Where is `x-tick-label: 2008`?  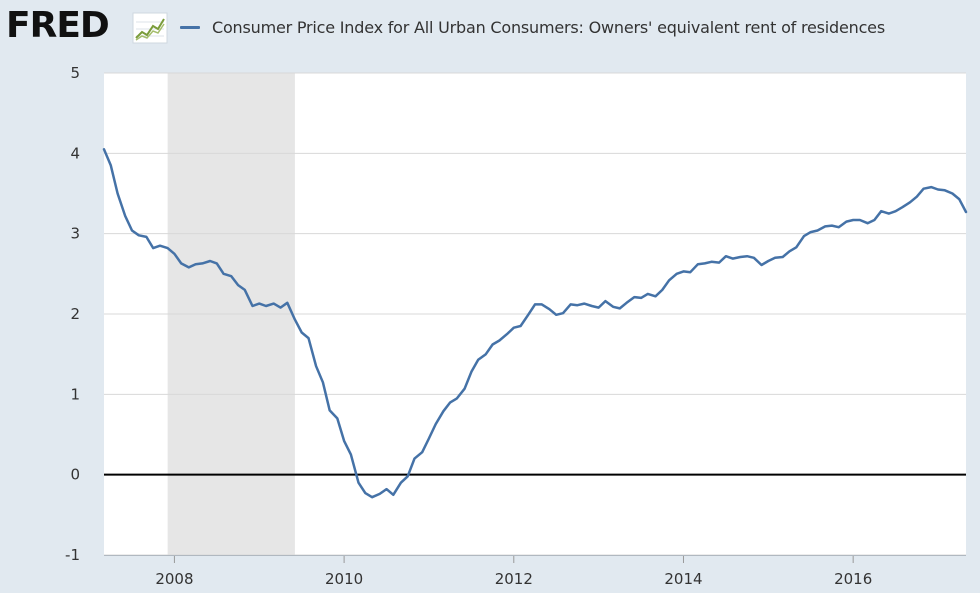
x-tick-label: 2008 is located at coordinates (174, 579).